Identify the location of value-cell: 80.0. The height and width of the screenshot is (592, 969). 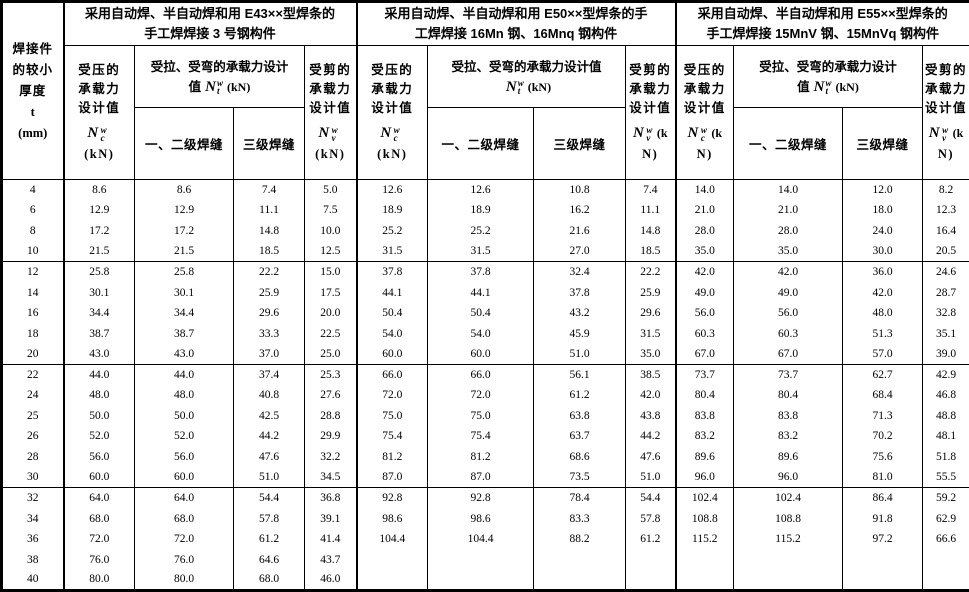
(98, 580).